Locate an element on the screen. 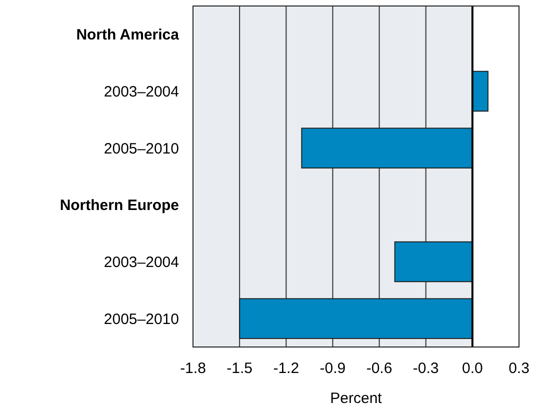 This screenshot has width=537, height=412. x-tick-label: 0.0 is located at coordinates (472, 368).